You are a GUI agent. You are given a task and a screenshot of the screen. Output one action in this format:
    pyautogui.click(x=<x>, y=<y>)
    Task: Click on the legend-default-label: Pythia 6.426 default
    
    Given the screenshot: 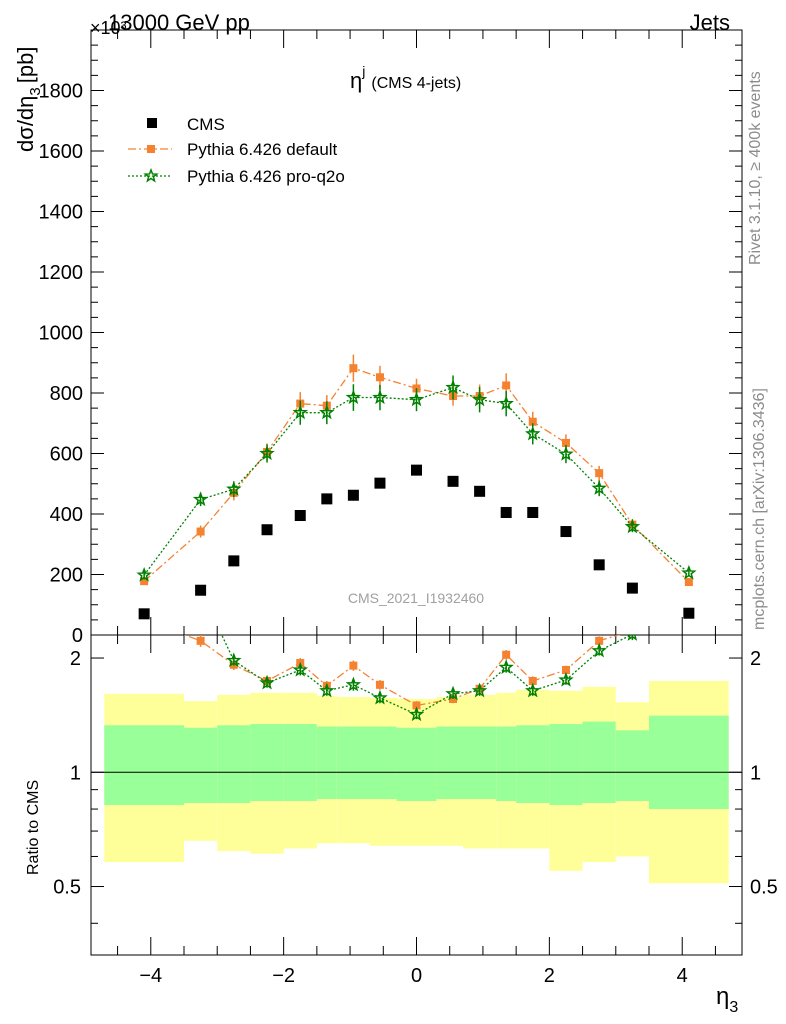 What is the action you would take?
    pyautogui.click(x=262, y=149)
    